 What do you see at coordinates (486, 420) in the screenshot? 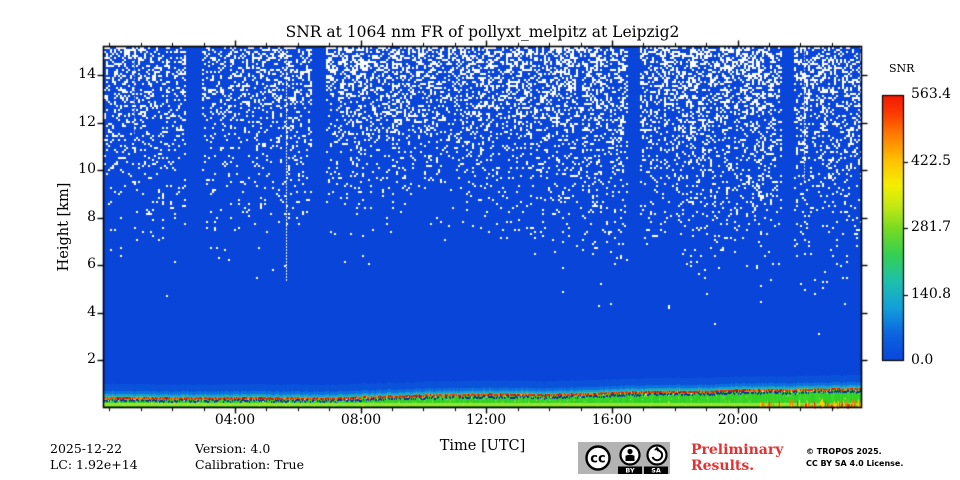
I see `x-tick-label: 12:00` at bounding box center [486, 420].